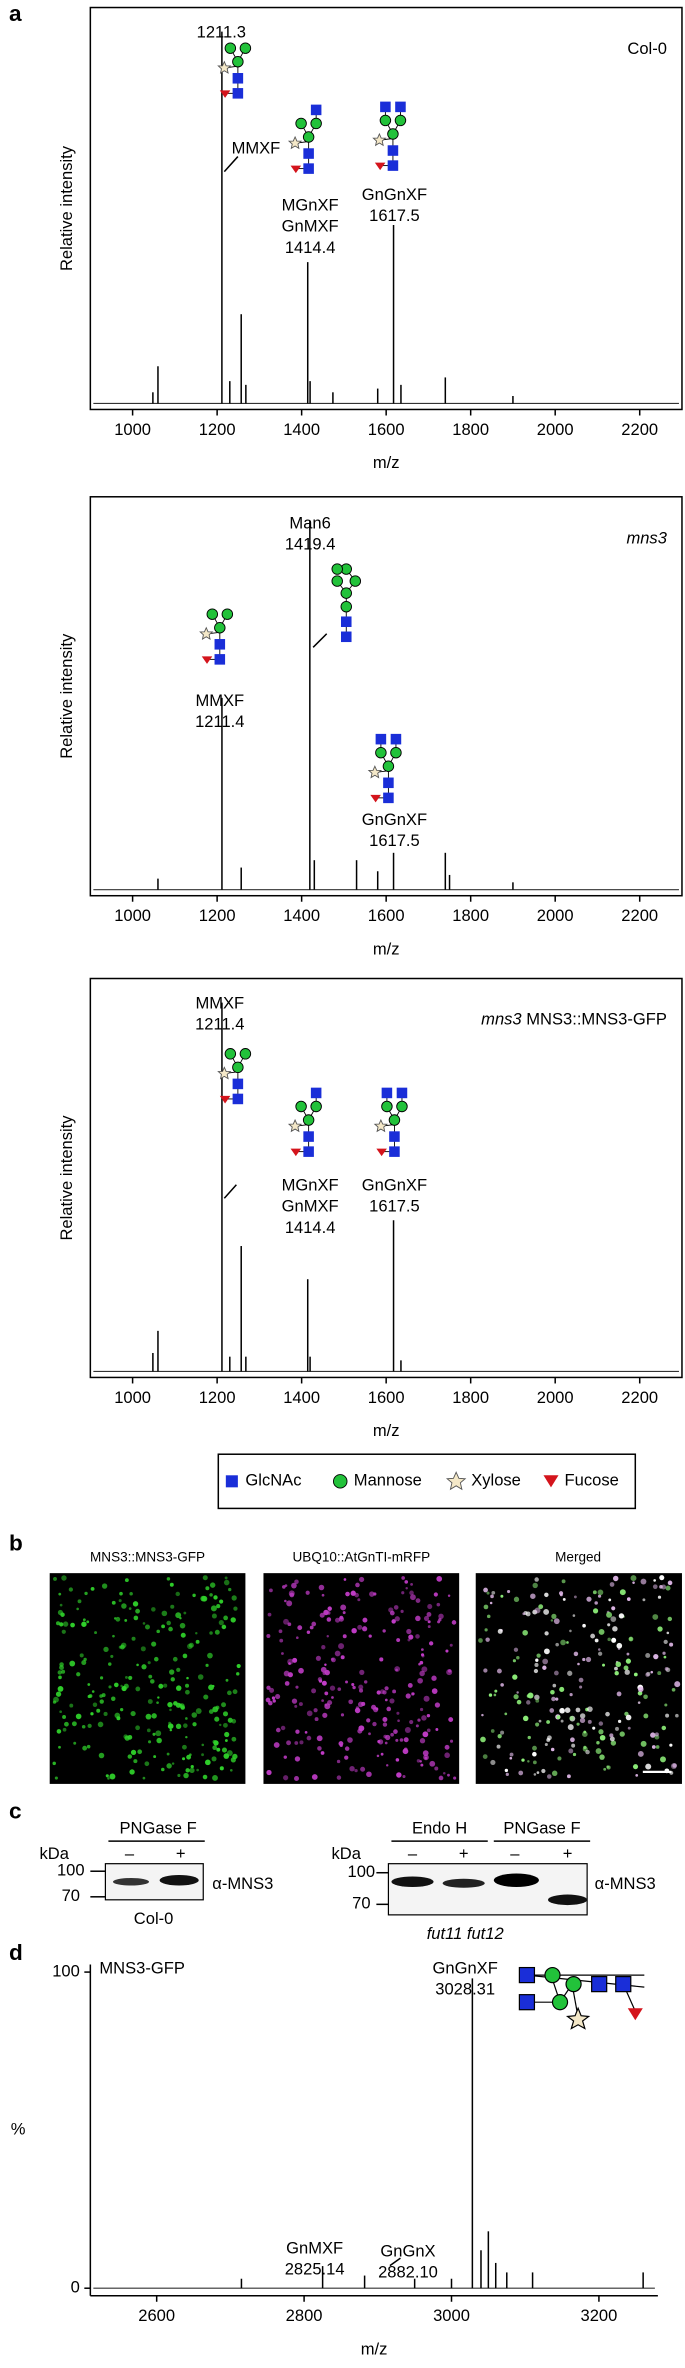 This screenshot has height=2368, width=685. Describe the element at coordinates (555, 1397) in the screenshot. I see `x-tick-label: 2000` at that location.